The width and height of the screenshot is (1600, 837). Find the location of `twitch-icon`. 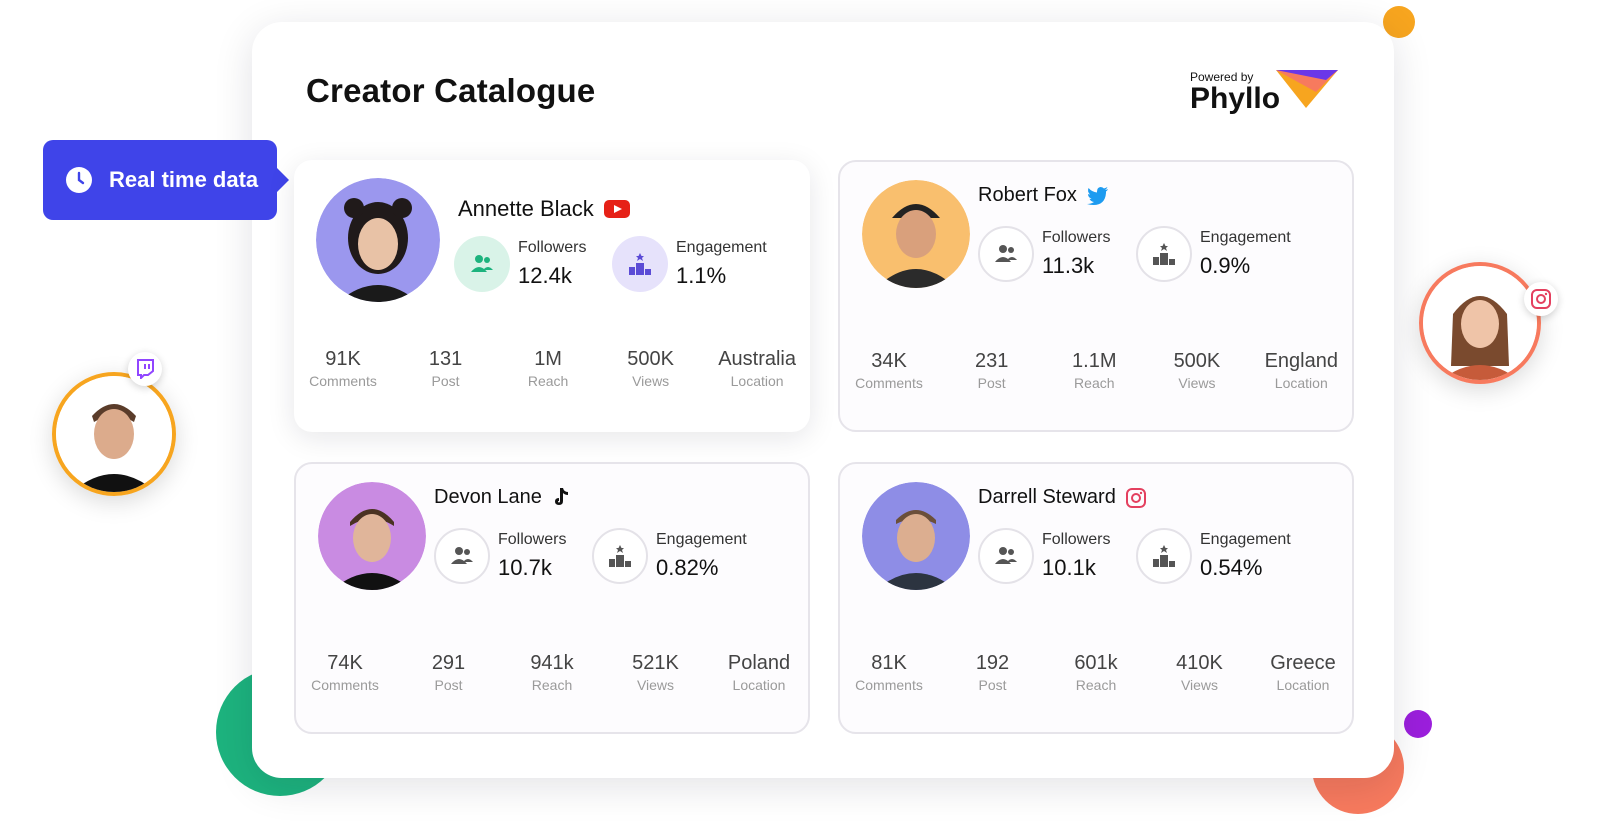

twitch-icon is located at coordinates (145, 369).